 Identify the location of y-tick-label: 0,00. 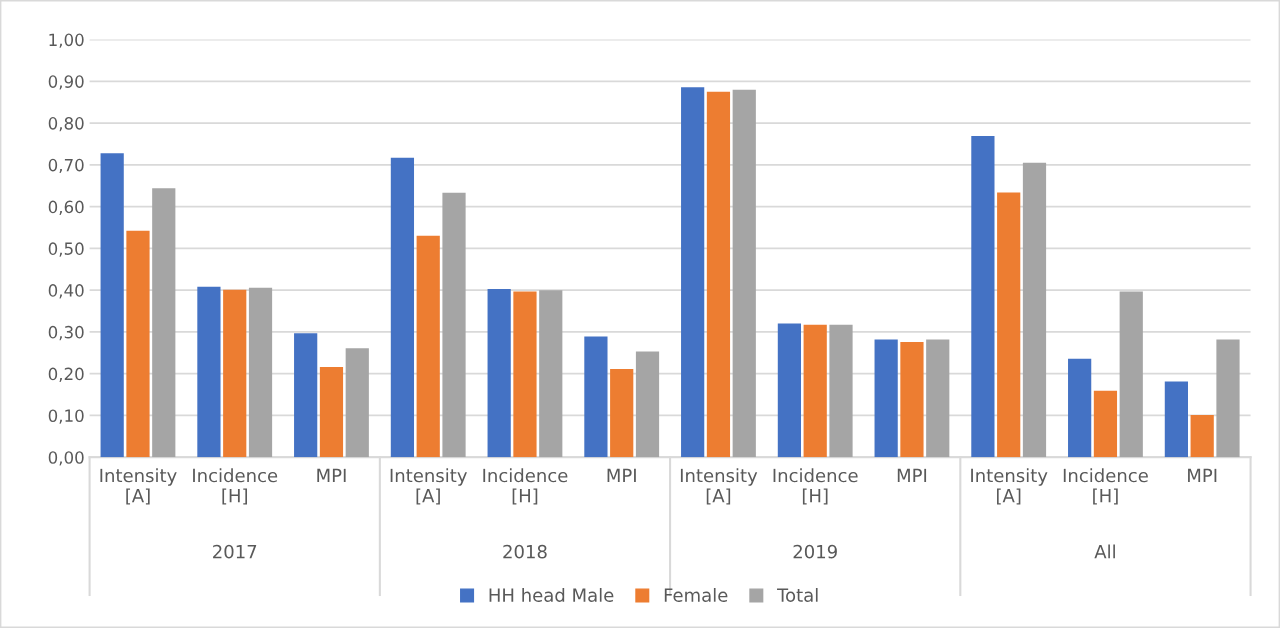
(66, 458).